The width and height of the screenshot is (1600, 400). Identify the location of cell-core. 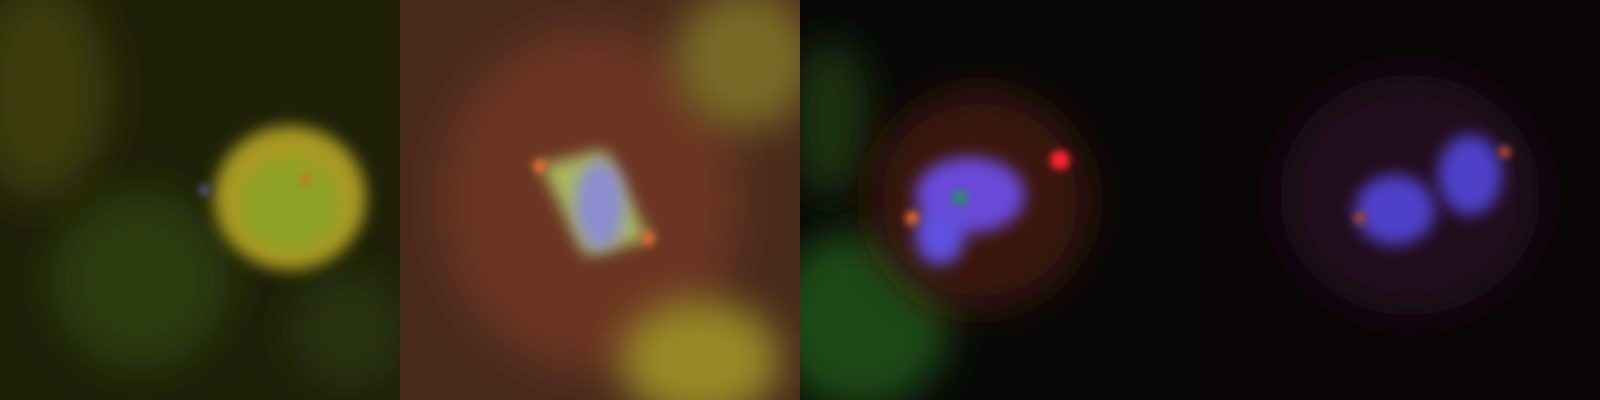
(290, 205).